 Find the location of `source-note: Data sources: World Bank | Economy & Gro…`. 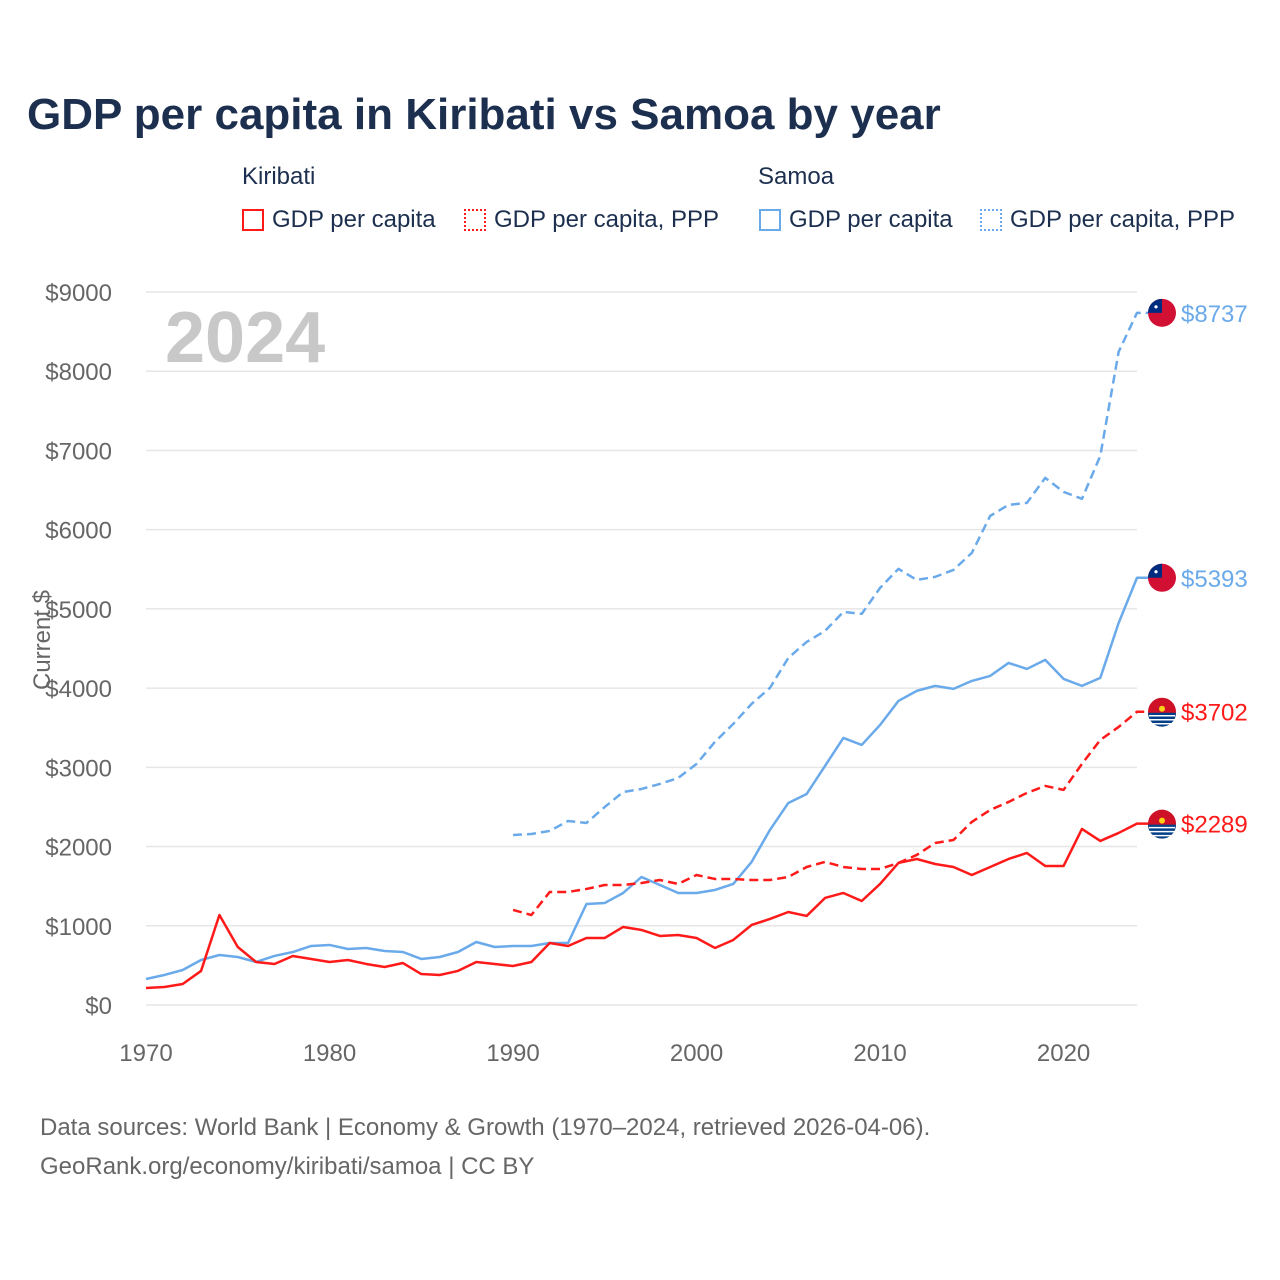

source-note: Data sources: World Bank | Economy & Gro… is located at coordinates (485, 1147).